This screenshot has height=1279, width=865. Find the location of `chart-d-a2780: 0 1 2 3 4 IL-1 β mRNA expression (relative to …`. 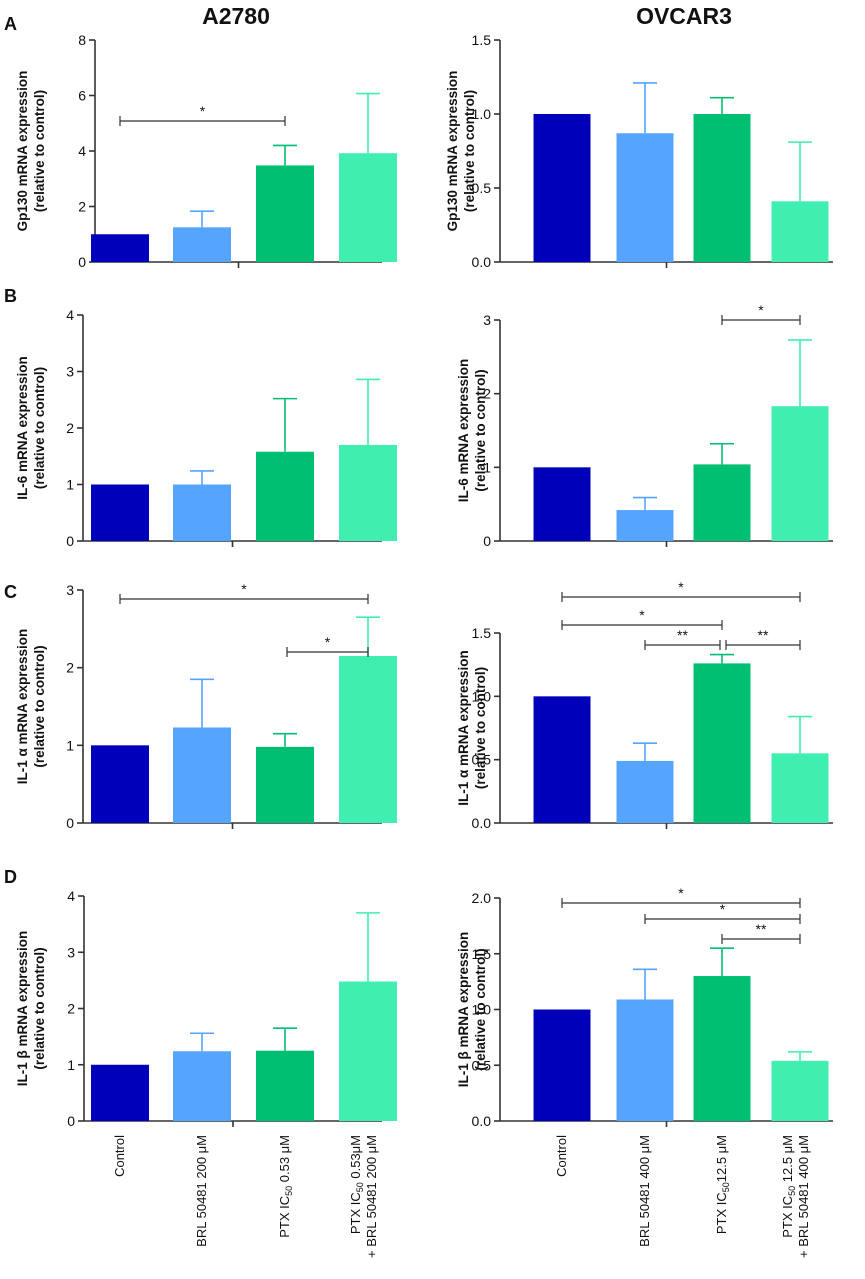

chart-d-a2780: 0 1 2 3 4 IL-1 β mRNA expression (relative to … is located at coordinates (206, 1073).